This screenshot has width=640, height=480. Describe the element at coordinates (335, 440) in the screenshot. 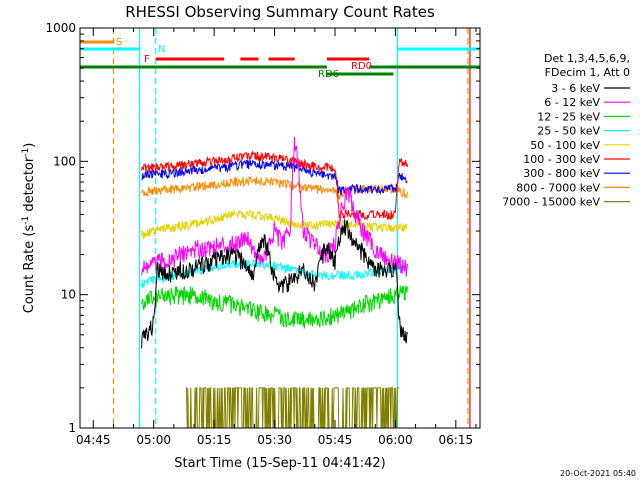

I see `x-tick-label: 05:45` at that location.